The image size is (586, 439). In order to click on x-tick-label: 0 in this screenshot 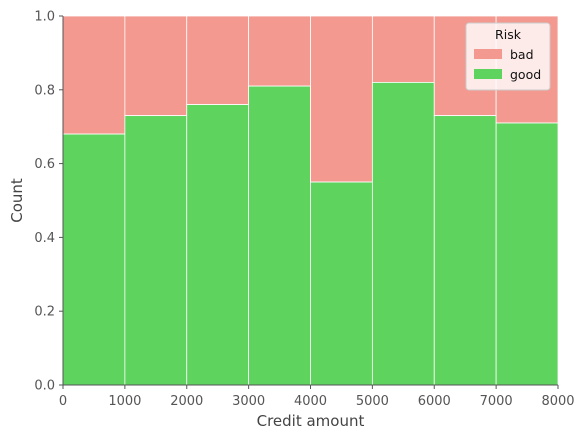, I will do `click(63, 401)`.